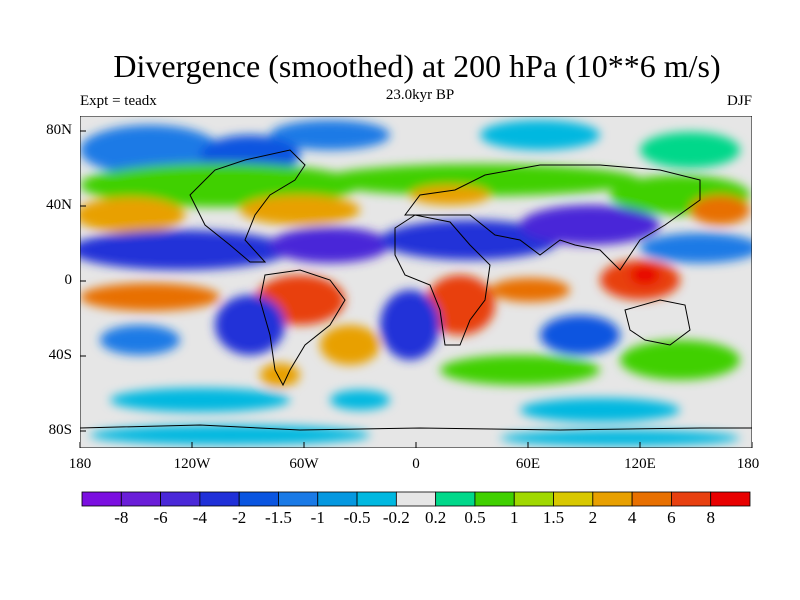 The height and width of the screenshot is (600, 800). What do you see at coordinates (593, 517) in the screenshot?
I see `colorbar-label: 2` at bounding box center [593, 517].